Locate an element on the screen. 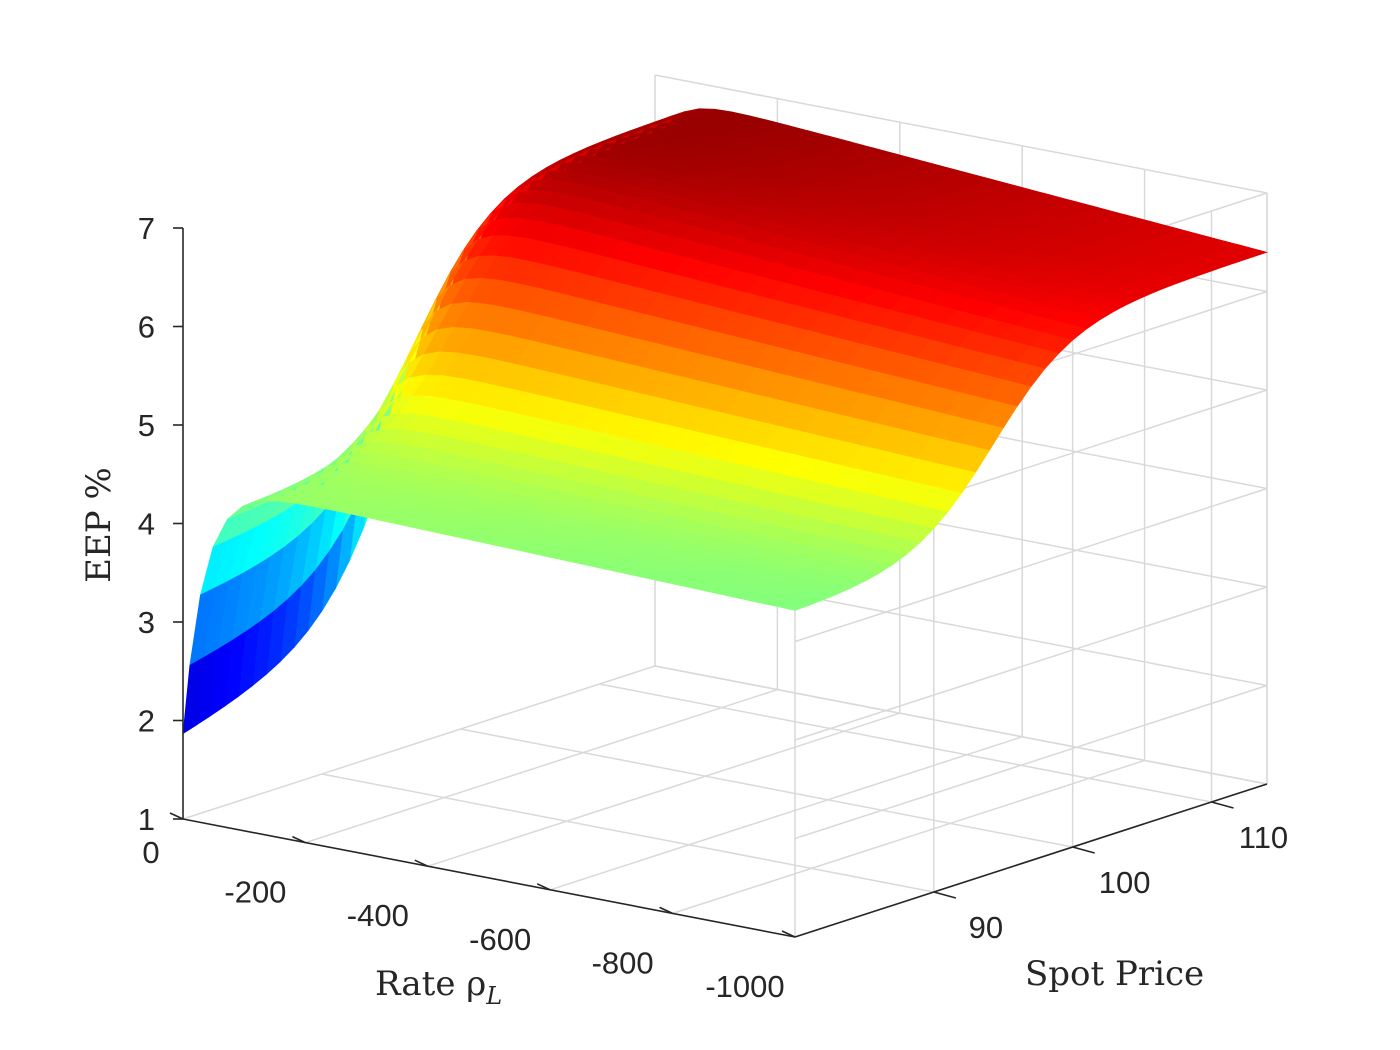 This screenshot has height=1050, width=1400. x-axis-line is located at coordinates (489, 878).